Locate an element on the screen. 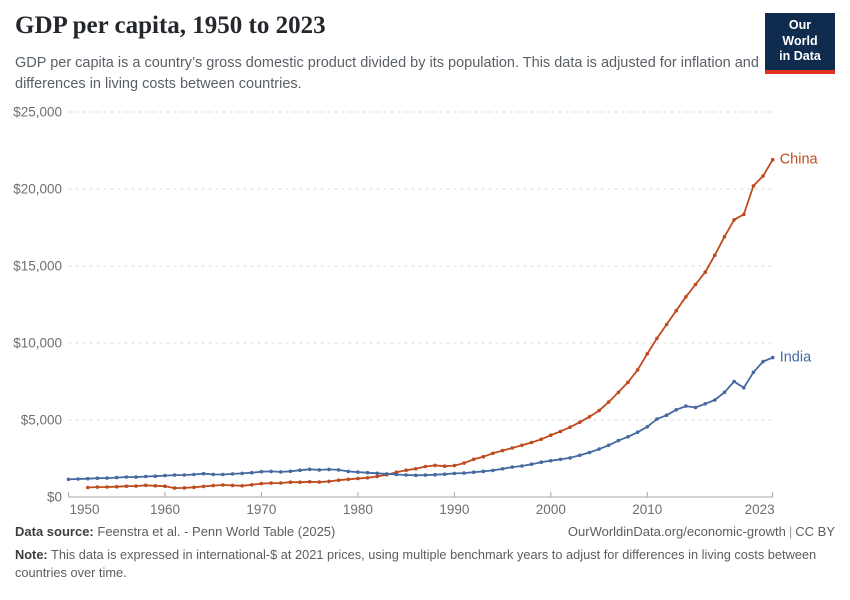 Image resolution: width=850 pixels, height=600 pixels. y-axis-label: $5,000 is located at coordinates (41, 420).